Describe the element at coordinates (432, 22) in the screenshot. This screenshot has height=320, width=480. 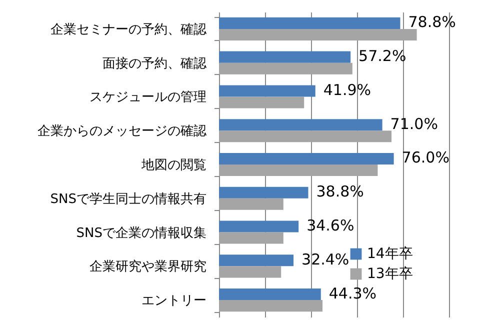
I see `data-label: 78.8%` at that location.